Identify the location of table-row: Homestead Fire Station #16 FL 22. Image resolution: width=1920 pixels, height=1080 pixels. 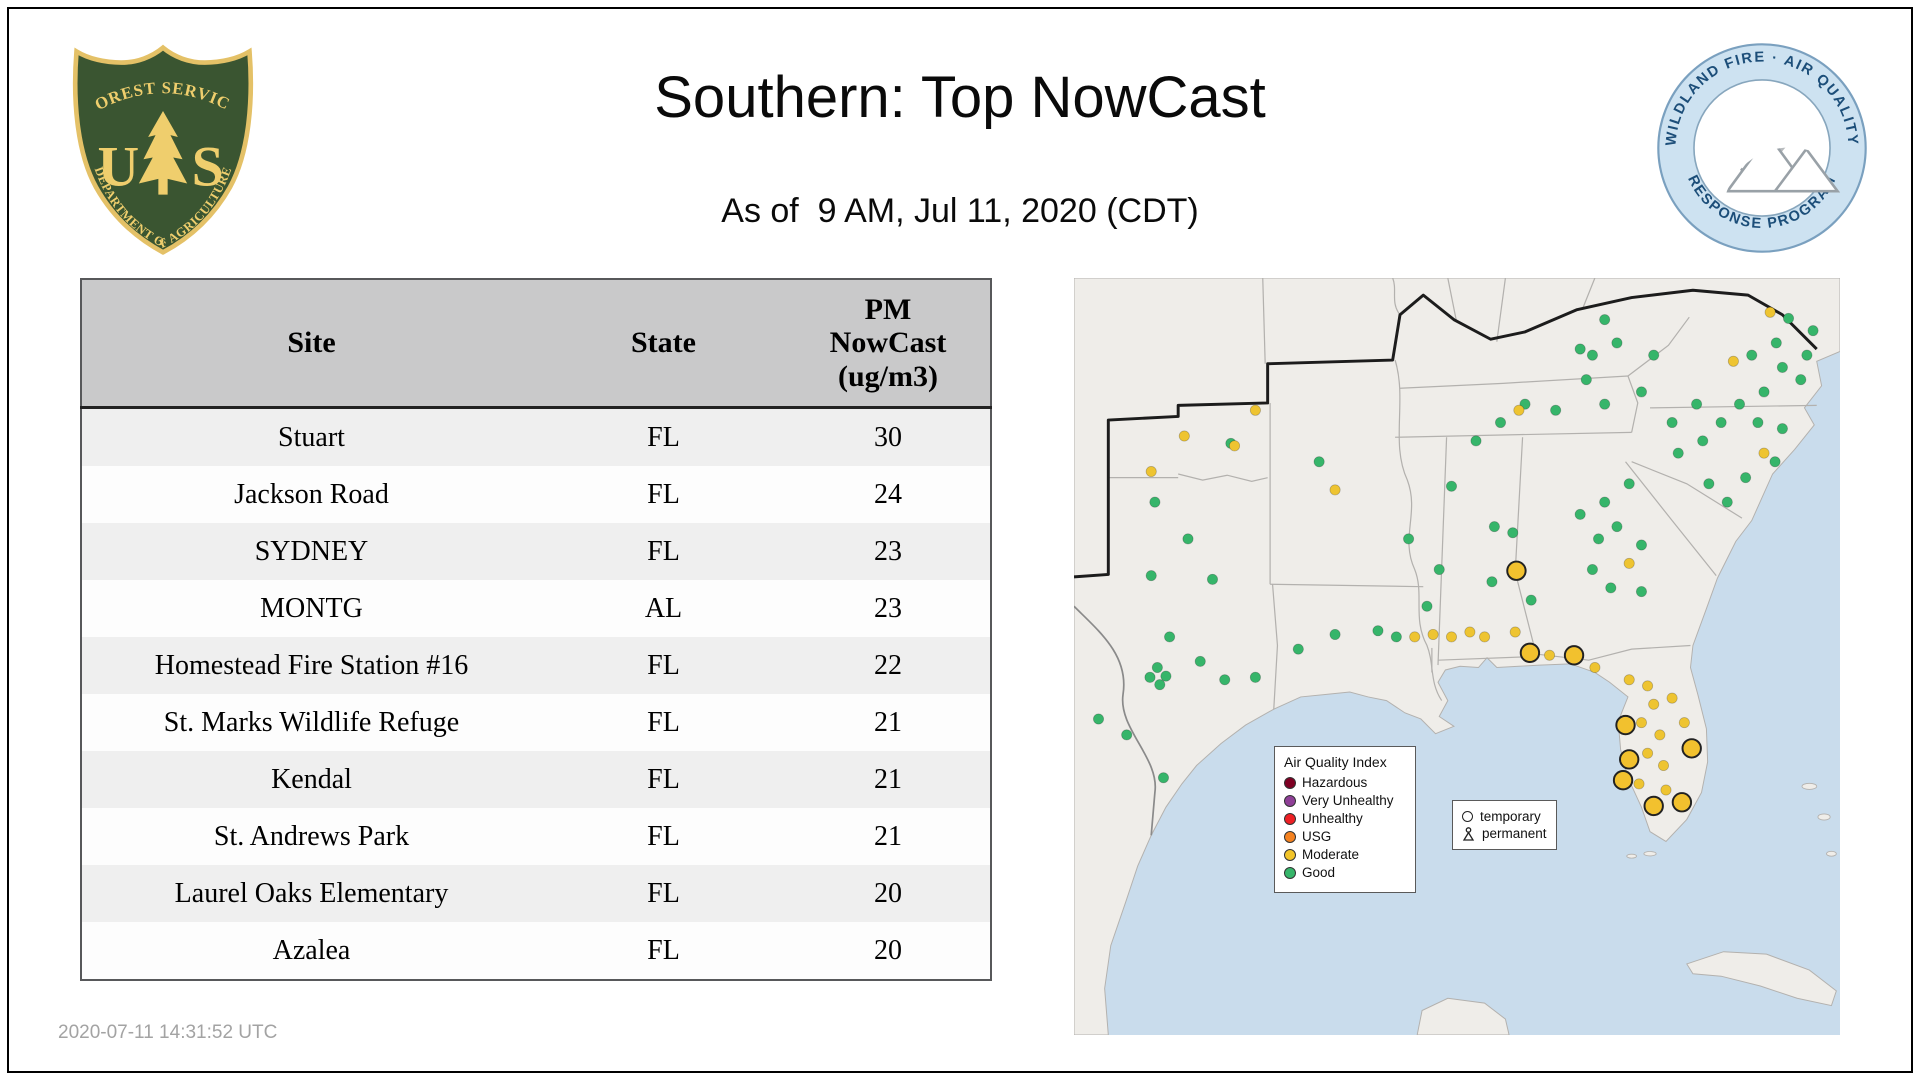
(536, 665).